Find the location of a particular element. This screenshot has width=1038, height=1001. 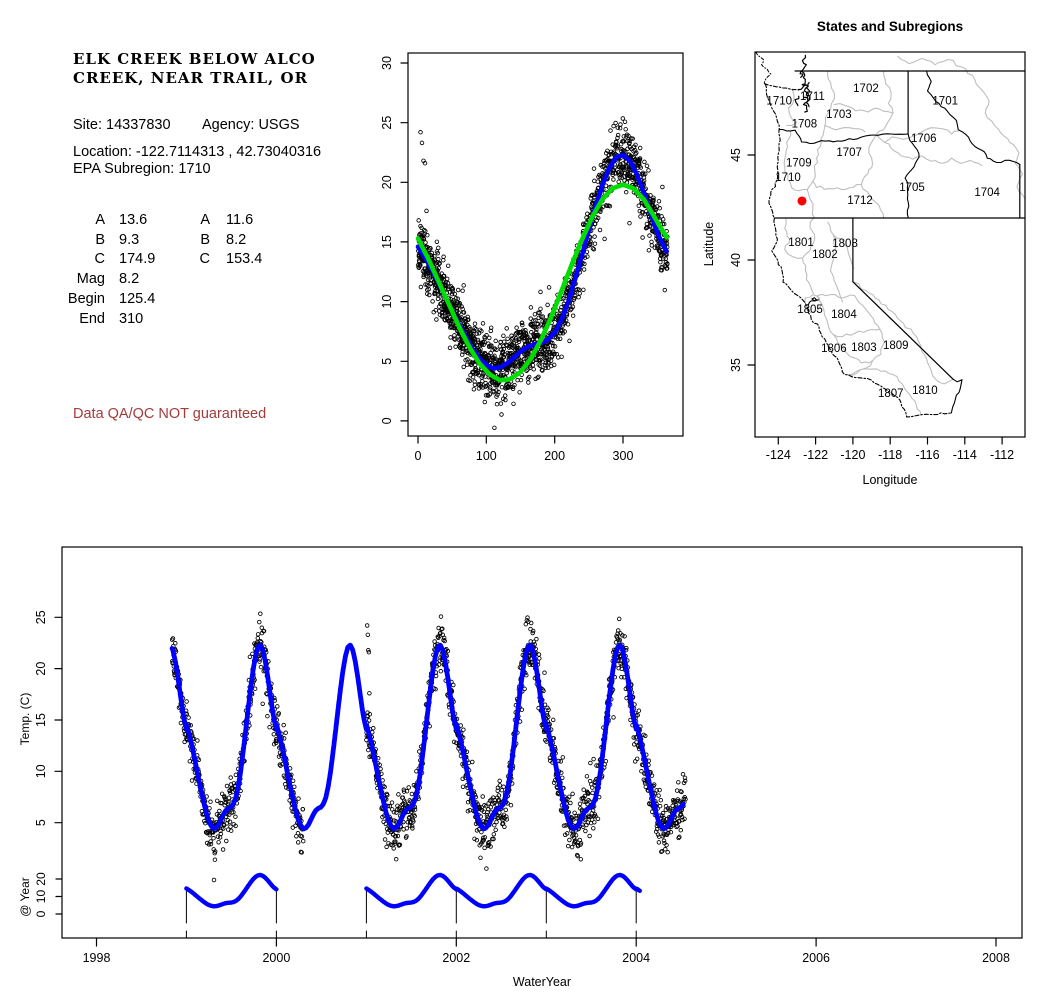

station-title-line1: ELK CREEK BELOW ALCO is located at coordinates (194, 59).